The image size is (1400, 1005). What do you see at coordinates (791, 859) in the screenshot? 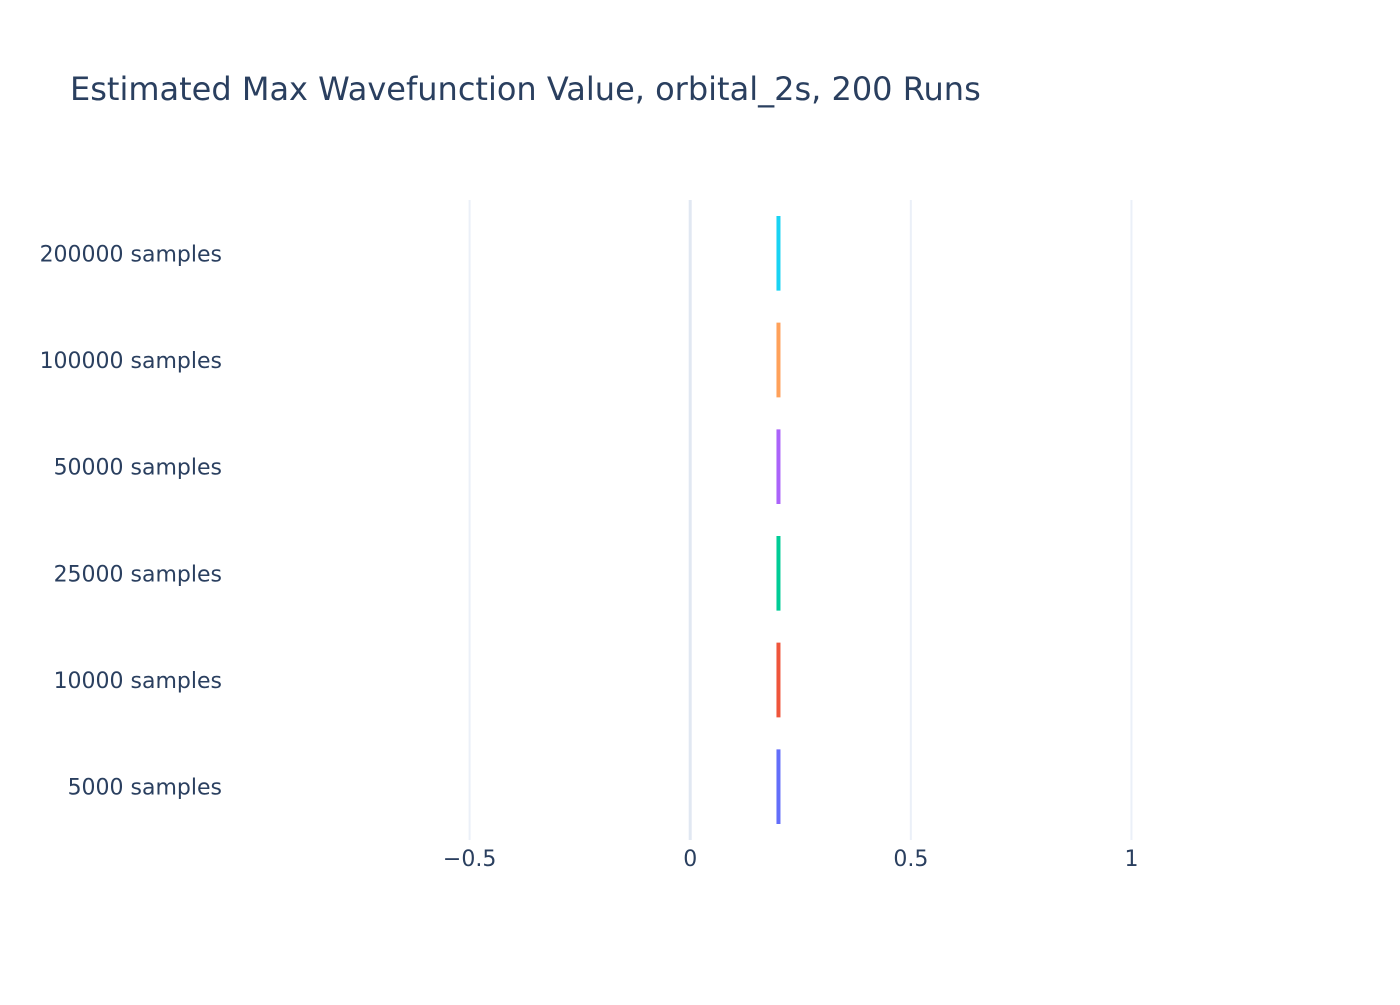
I see `x-axis-labels: −0.5 0 0.5 1` at bounding box center [791, 859].